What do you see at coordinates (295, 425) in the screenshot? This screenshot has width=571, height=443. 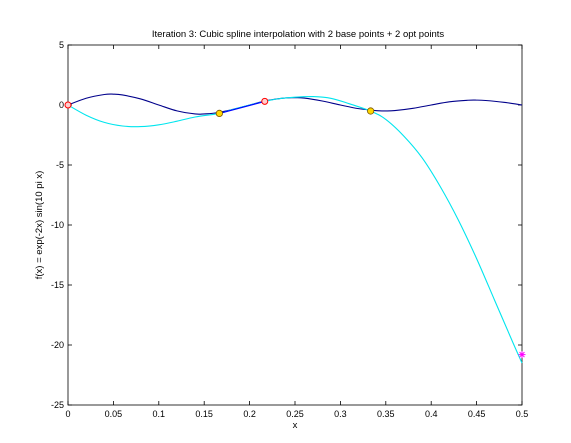 I see `x-axis-label: x` at bounding box center [295, 425].